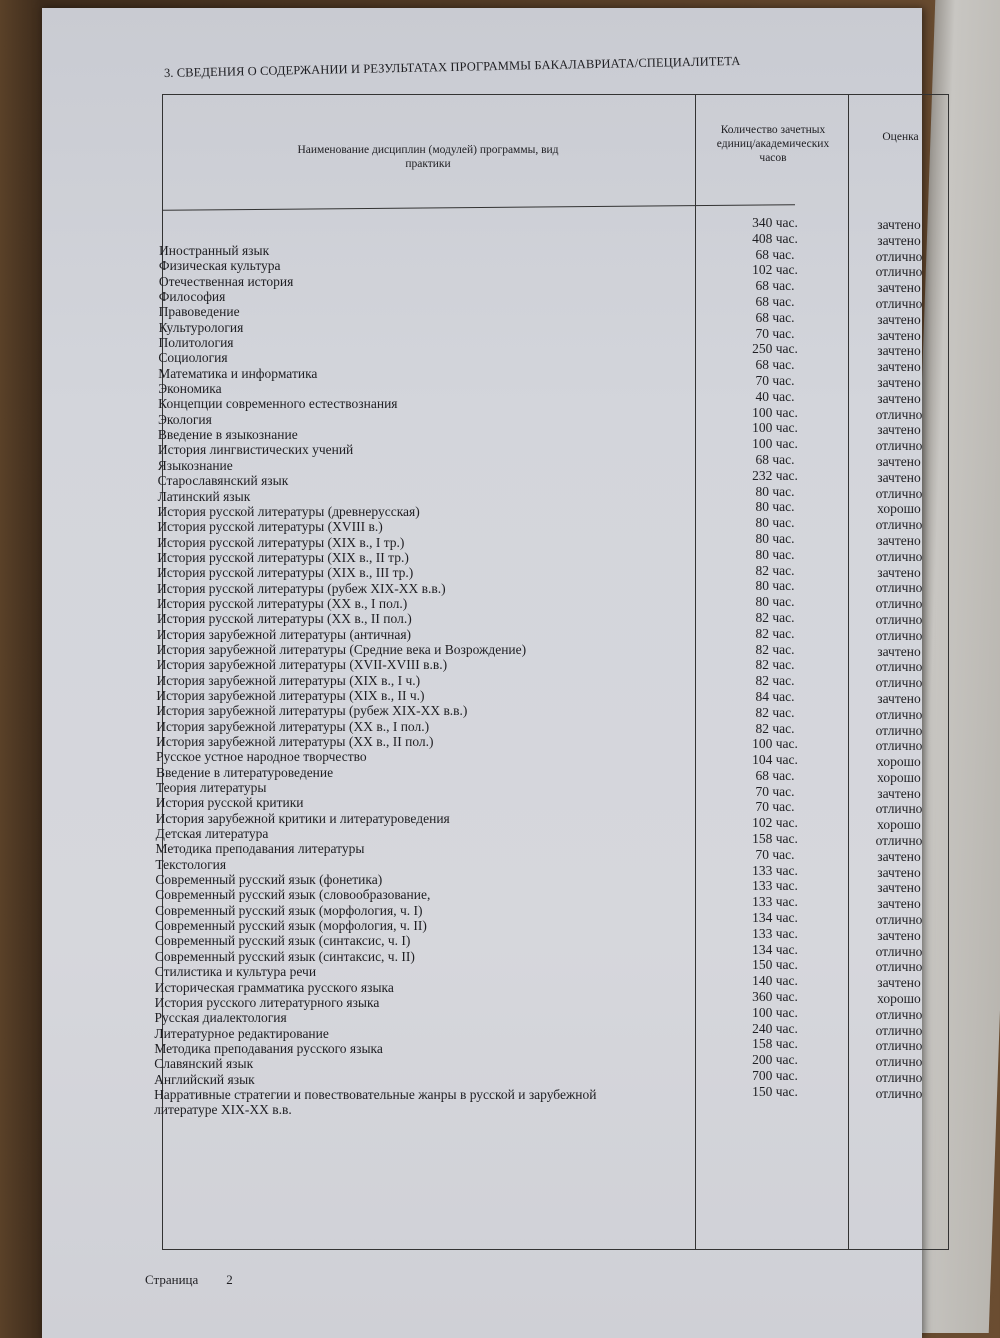 Image resolution: width=1000 pixels, height=1338 pixels. Describe the element at coordinates (775, 475) in the screenshot. I see `cell-hours: 232 час.` at that location.